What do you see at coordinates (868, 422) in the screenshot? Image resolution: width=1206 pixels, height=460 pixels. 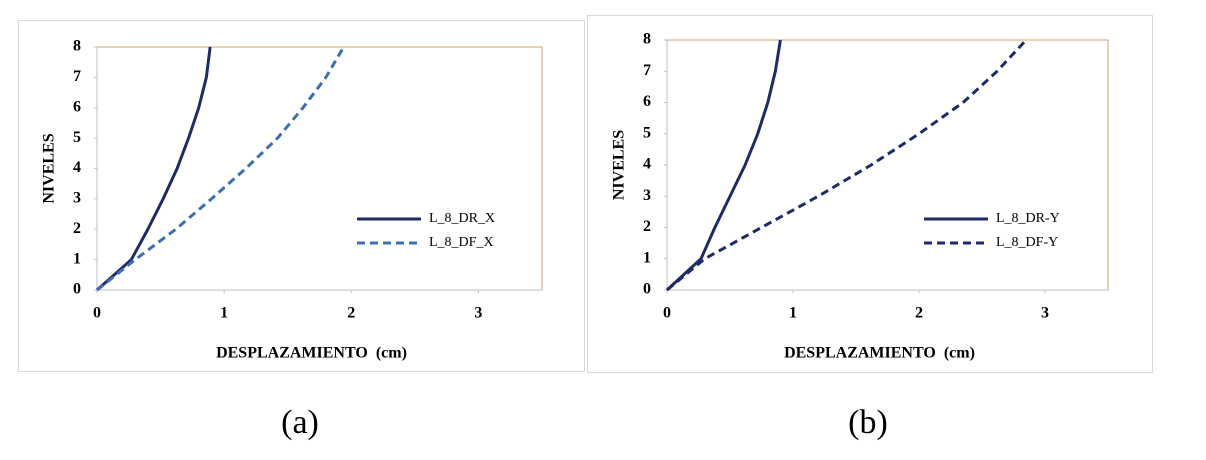 I see `caption: (b)` at bounding box center [868, 422].